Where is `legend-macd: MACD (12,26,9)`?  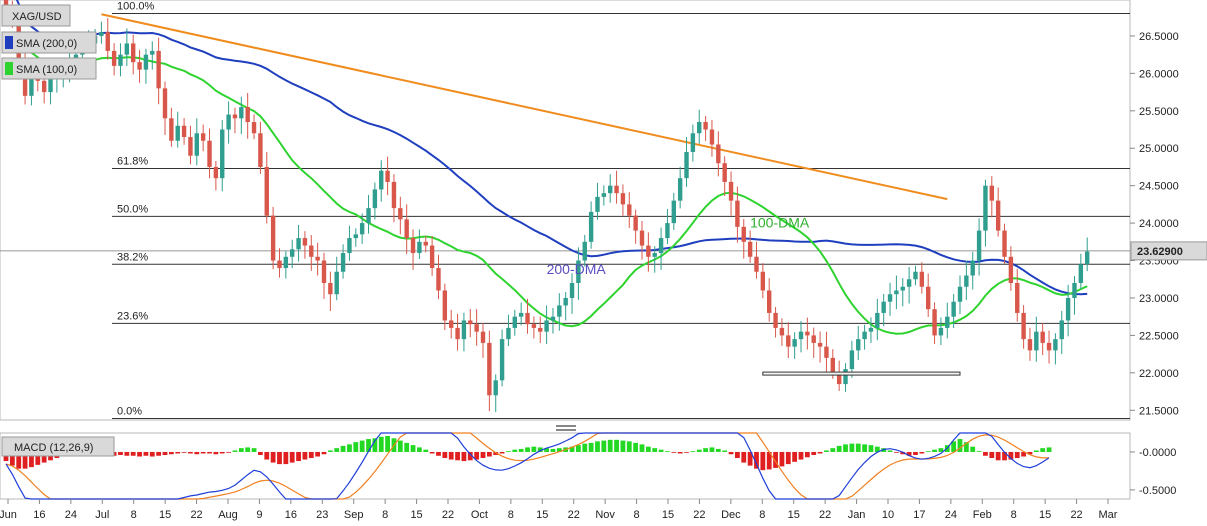
legend-macd: MACD (12,26,9) is located at coordinates (58, 446).